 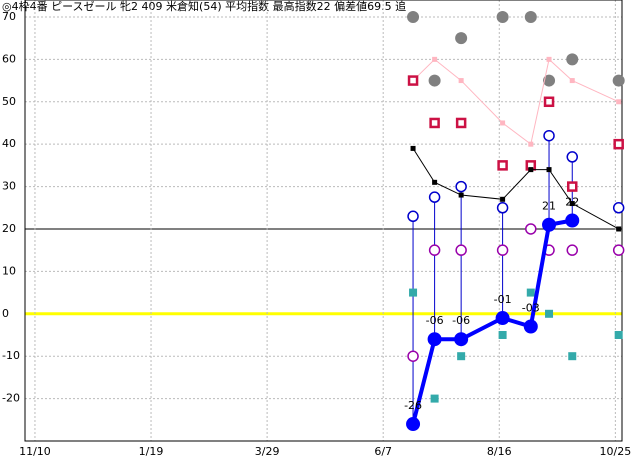 What do you see at coordinates (549, 206) in the screenshot?
I see `value-label: 21` at bounding box center [549, 206].